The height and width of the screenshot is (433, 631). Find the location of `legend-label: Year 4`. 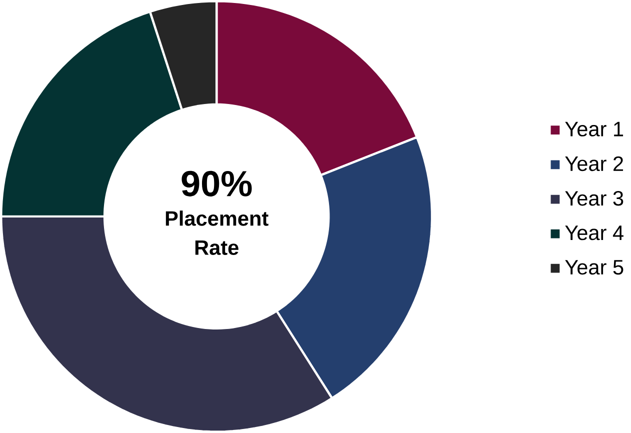

legend-label: Year 4 is located at coordinates (594, 233).